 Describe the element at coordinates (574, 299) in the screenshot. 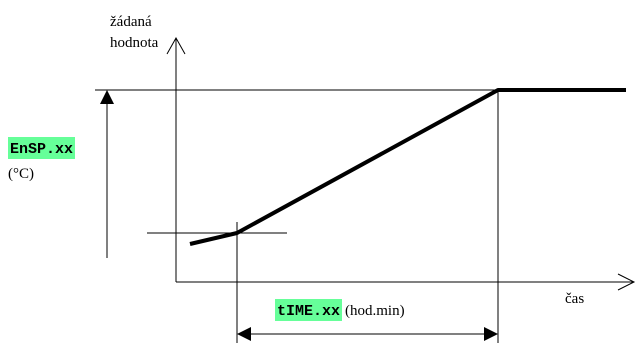

I see `x-axis-label: čas` at that location.